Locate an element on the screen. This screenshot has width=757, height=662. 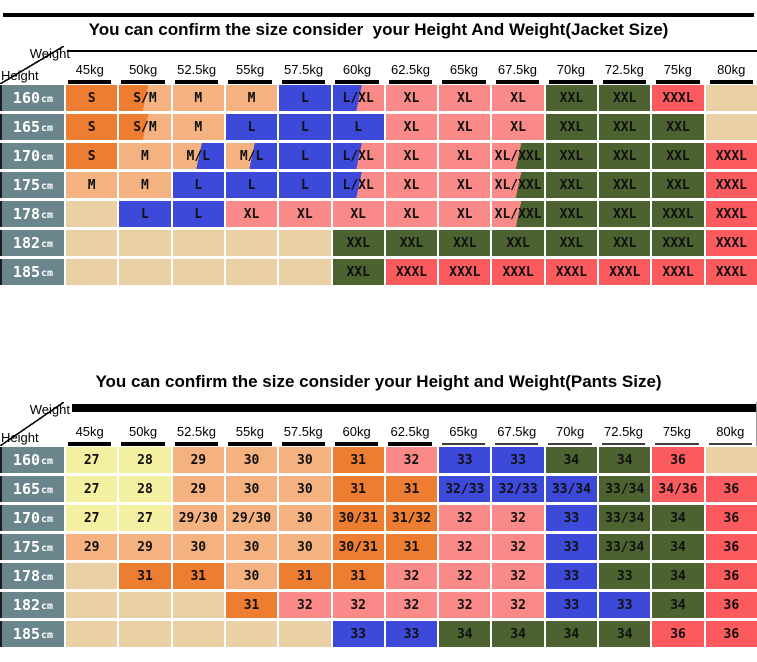
size-cell-178cm-80kg: XXXL is located at coordinates (731, 214).